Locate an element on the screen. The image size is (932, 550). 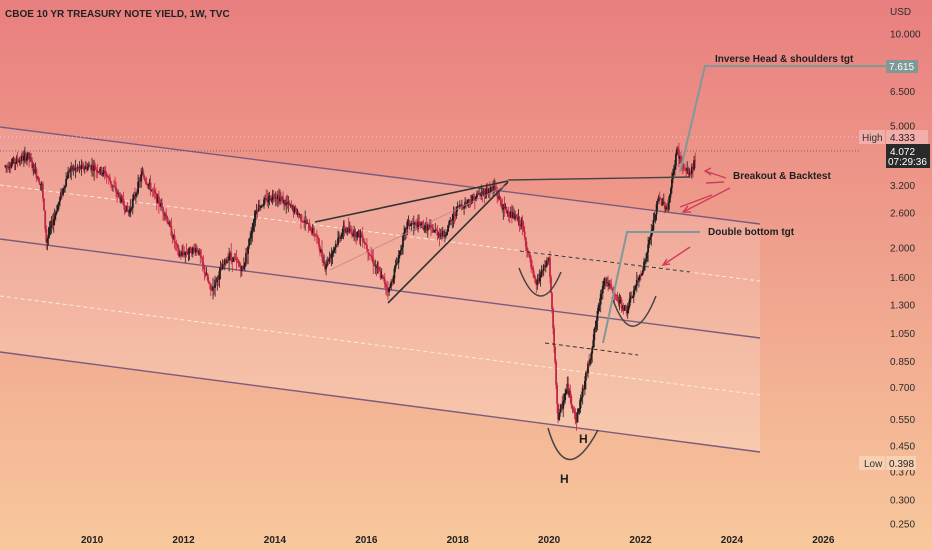
price-axis-tick-label: 0.850 is located at coordinates (902, 362).